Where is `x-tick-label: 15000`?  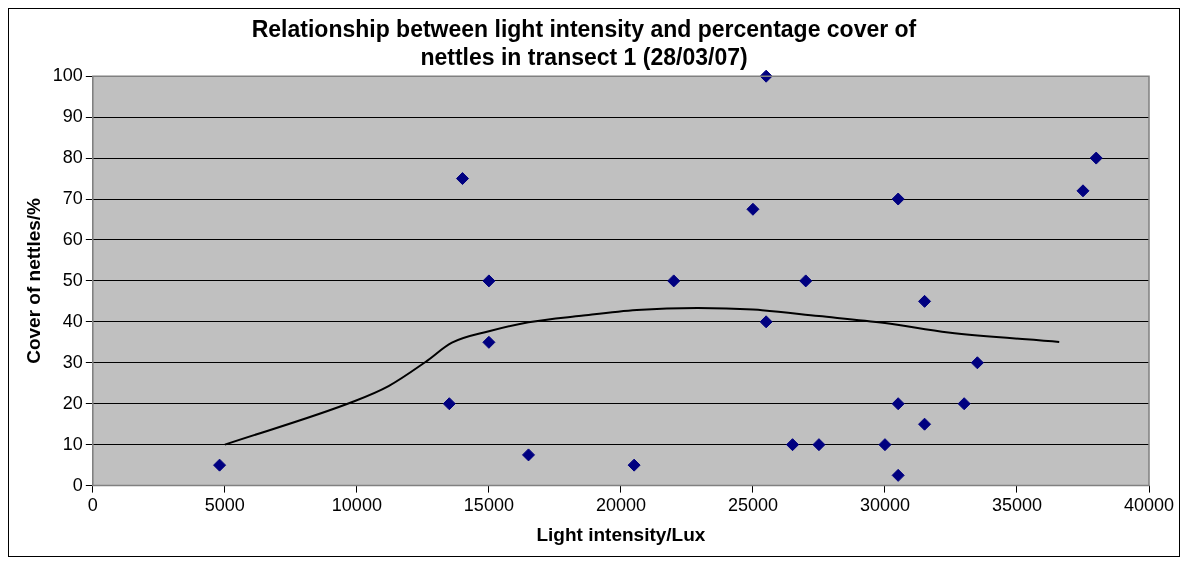 x-tick-label: 15000 is located at coordinates (488, 505).